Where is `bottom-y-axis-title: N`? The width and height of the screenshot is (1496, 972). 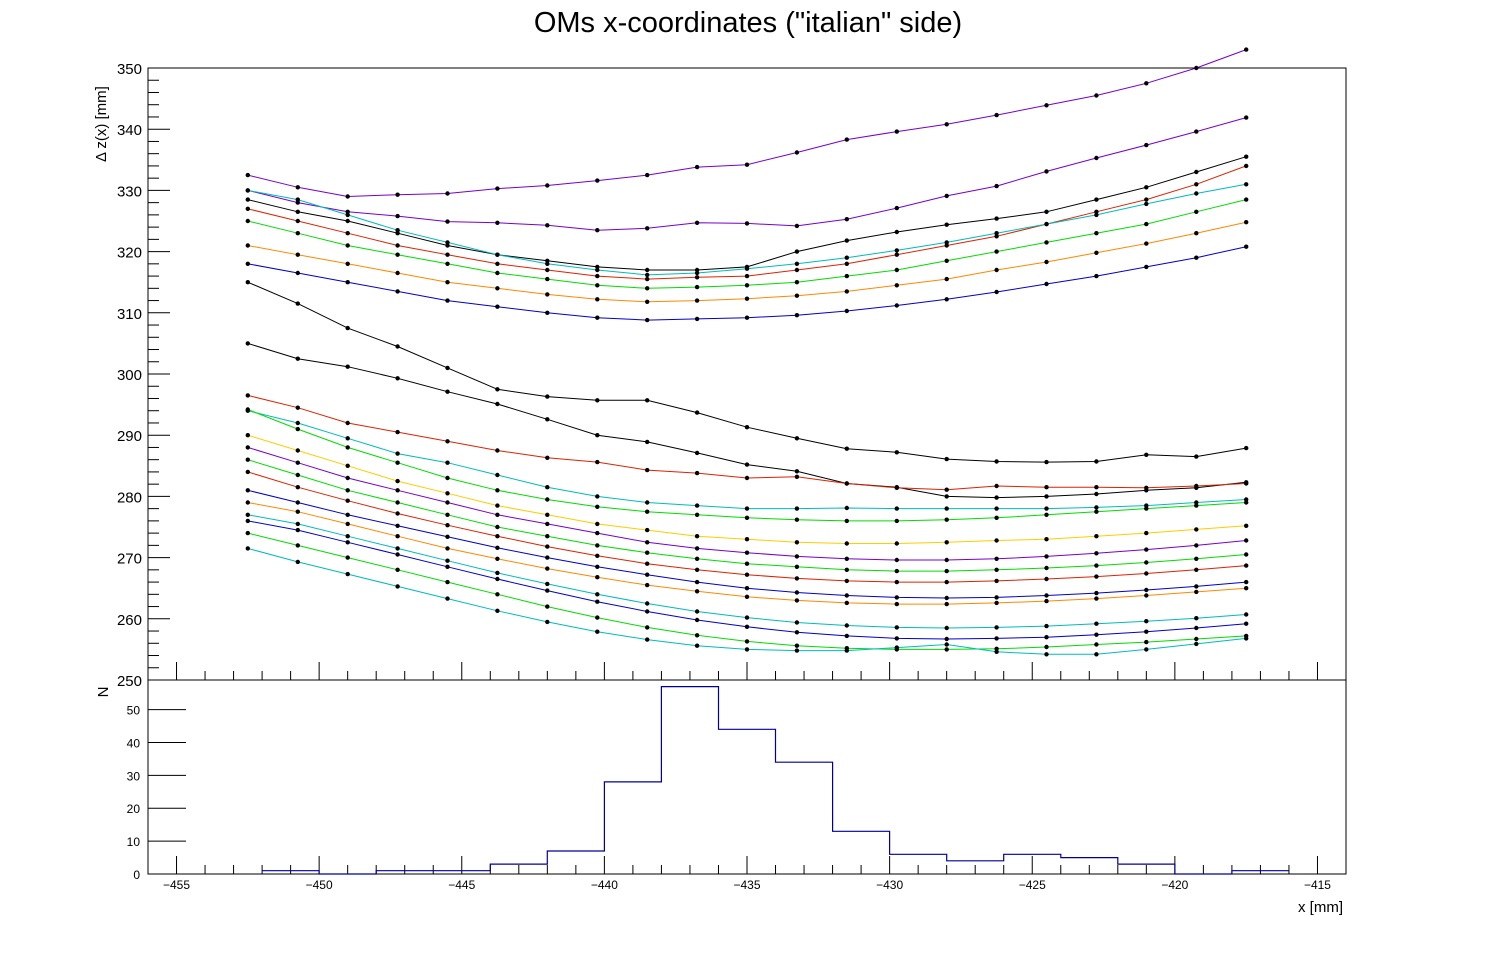
bottom-y-axis-title: N is located at coordinates (103, 692).